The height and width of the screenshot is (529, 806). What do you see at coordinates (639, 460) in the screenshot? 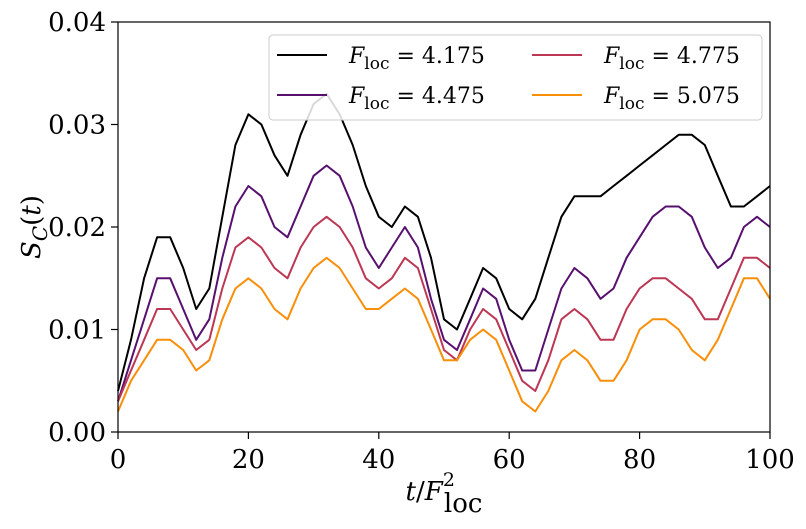
I see `x-tick-label: 80` at bounding box center [639, 460].